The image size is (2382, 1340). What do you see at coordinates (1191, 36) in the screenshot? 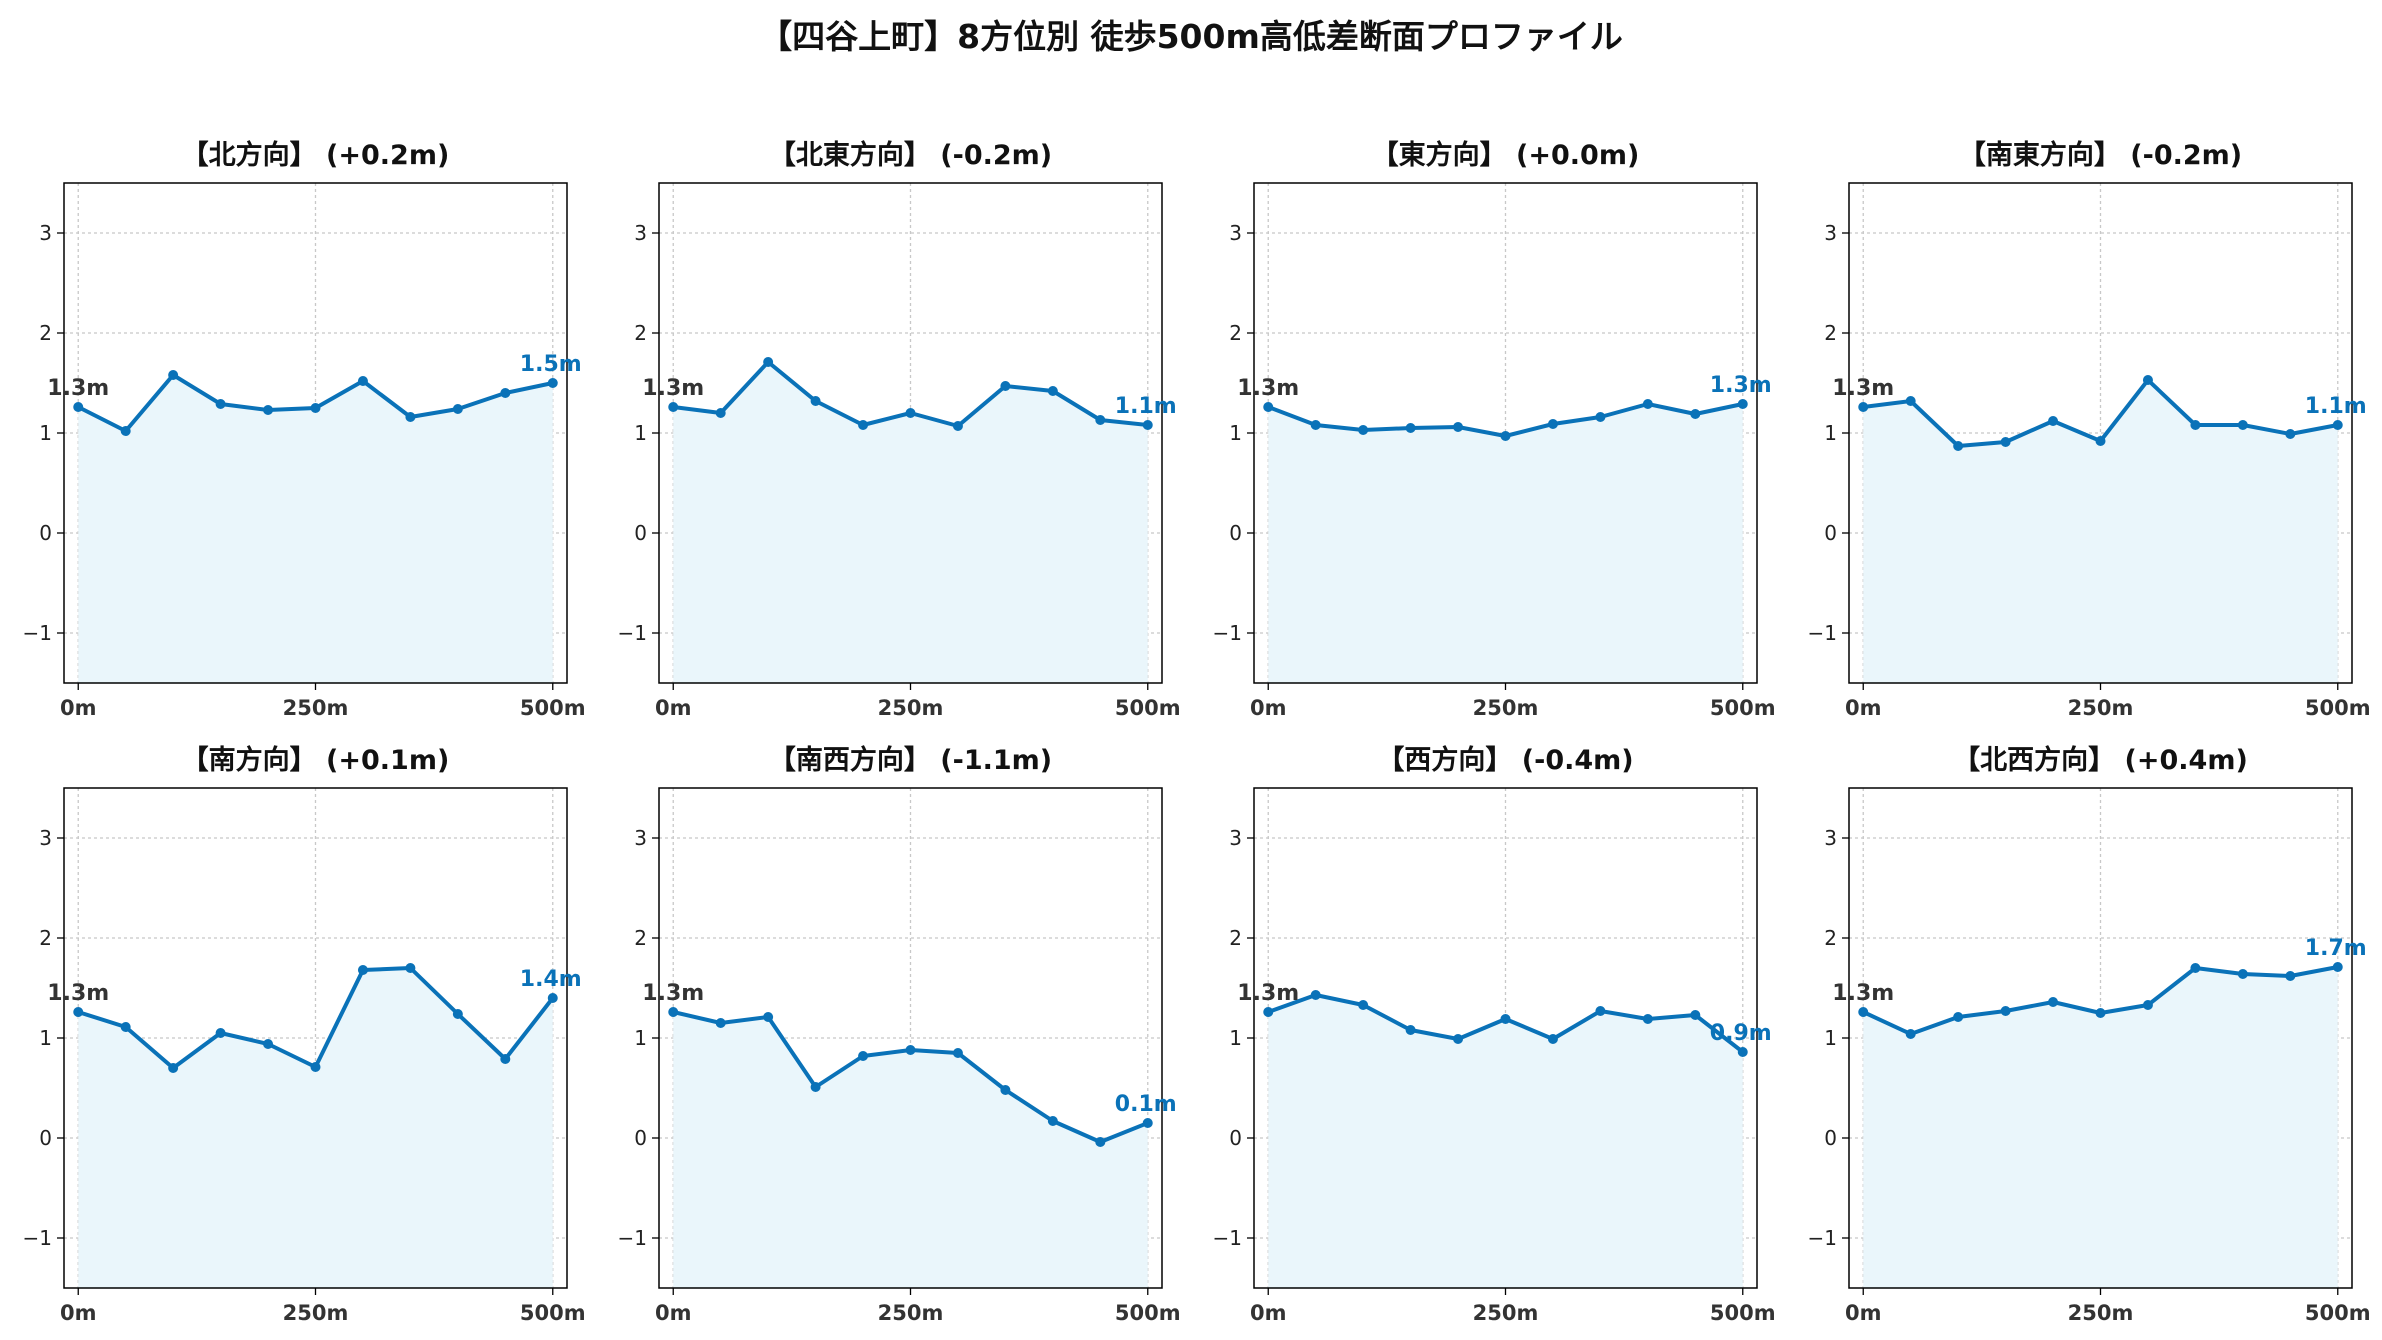
I see `page-title: 【四谷上町】8方位別 徒歩500m高低差断面プロファイル` at bounding box center [1191, 36].